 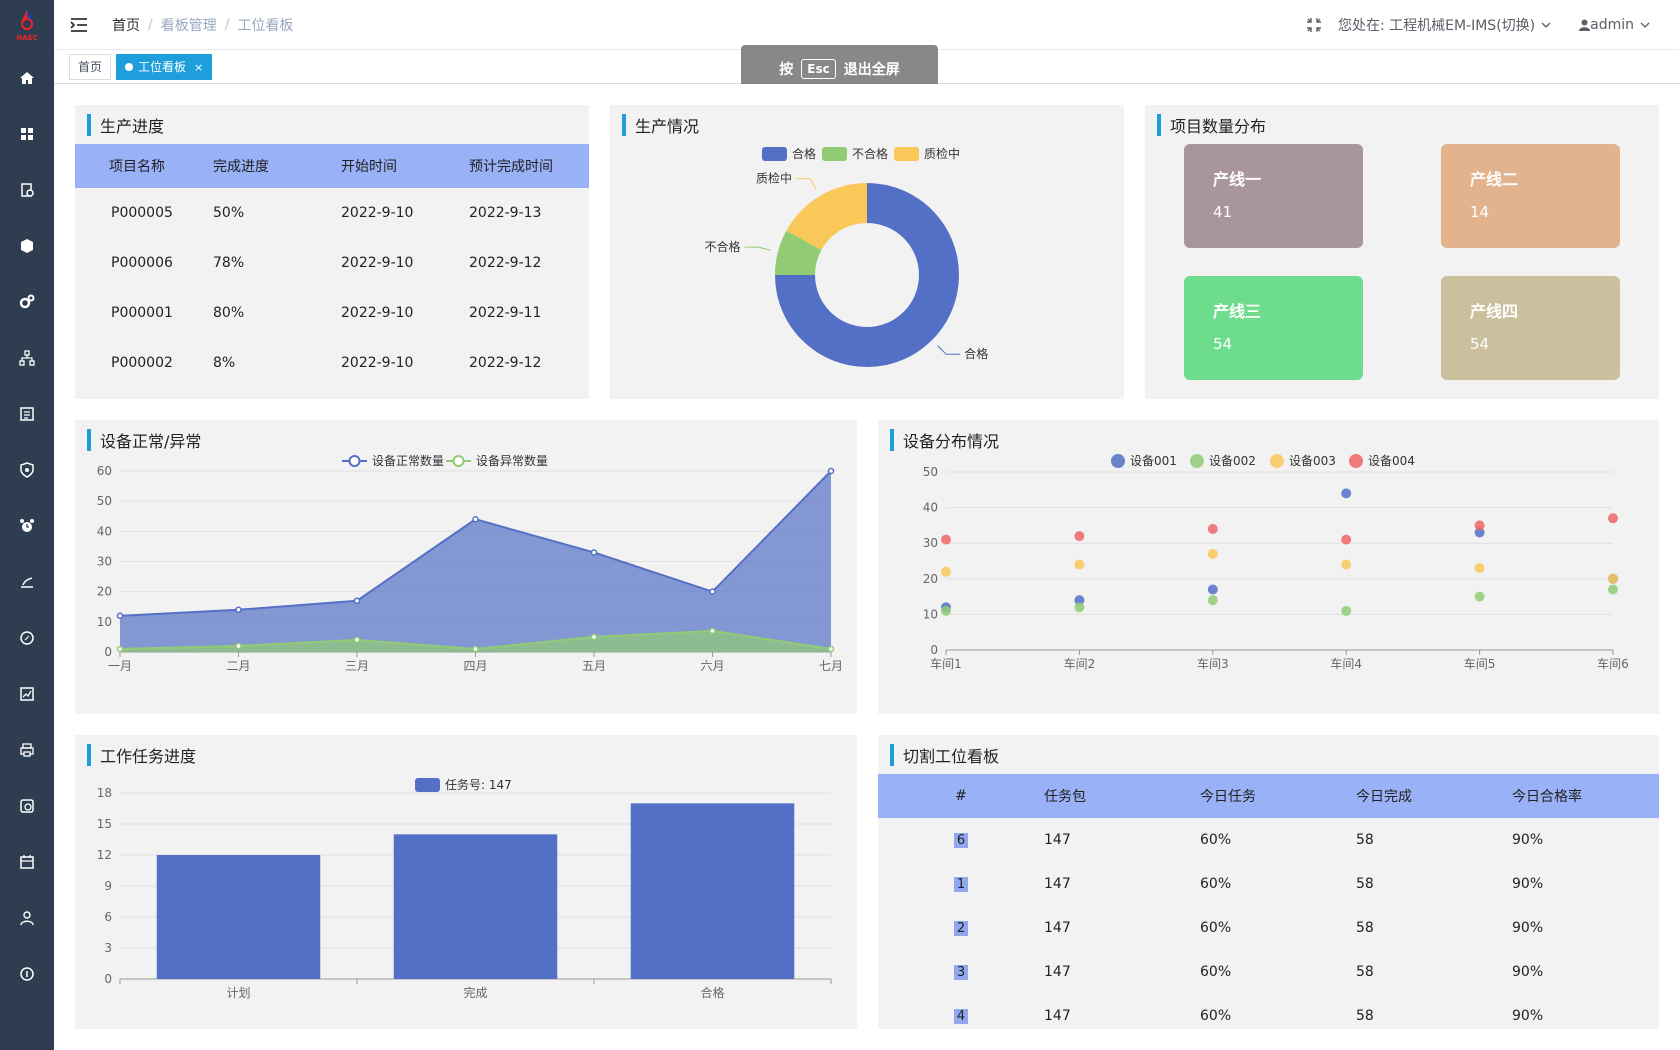 I want to click on sidebar-item-person, so click(x=27, y=918).